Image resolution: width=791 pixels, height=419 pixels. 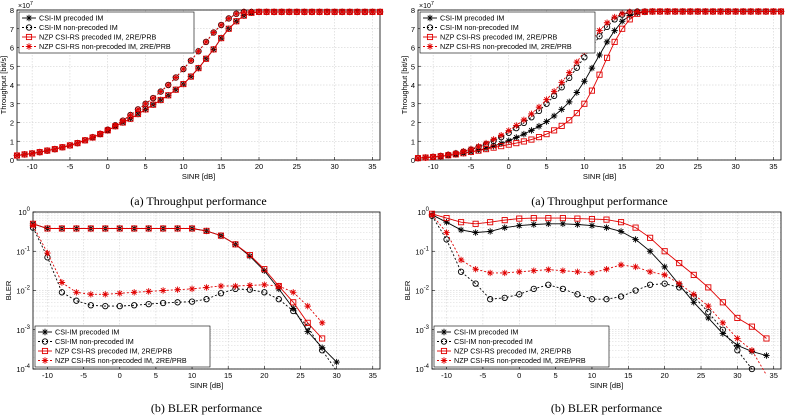 I want to click on y-axis-label: Throughput [bit/s], so click(x=404, y=85).